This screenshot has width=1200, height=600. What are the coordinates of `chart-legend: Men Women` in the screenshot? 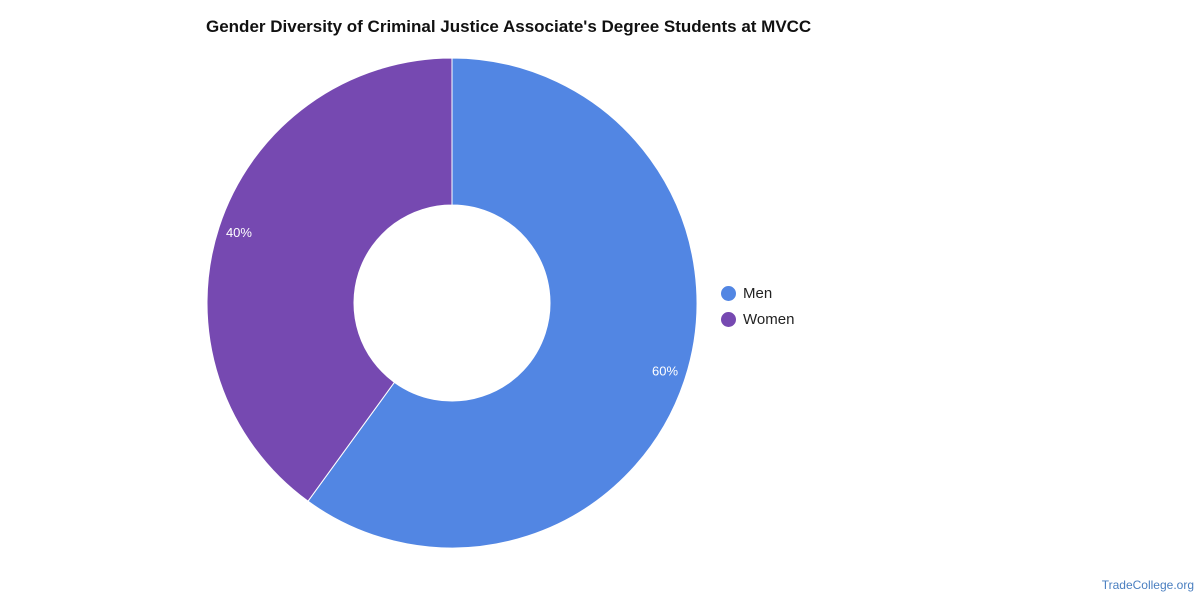 It's located at (757, 306).